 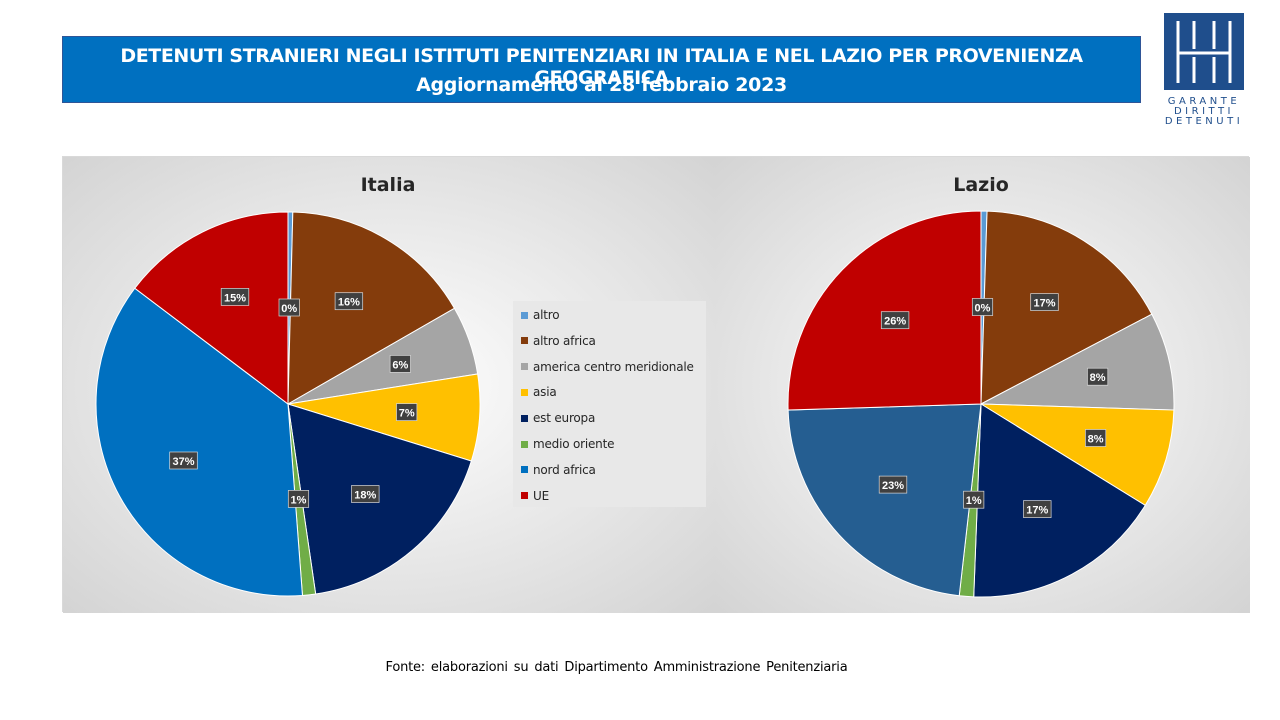 What do you see at coordinates (545, 392) in the screenshot?
I see `legend-label: asia` at bounding box center [545, 392].